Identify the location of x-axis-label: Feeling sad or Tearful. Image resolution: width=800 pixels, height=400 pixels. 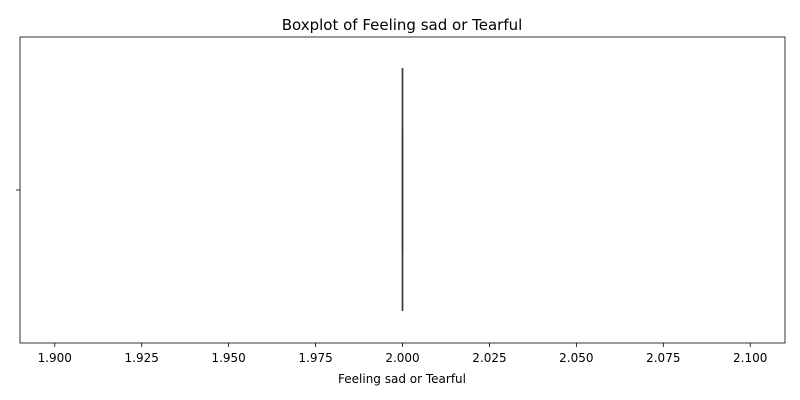
(402, 379).